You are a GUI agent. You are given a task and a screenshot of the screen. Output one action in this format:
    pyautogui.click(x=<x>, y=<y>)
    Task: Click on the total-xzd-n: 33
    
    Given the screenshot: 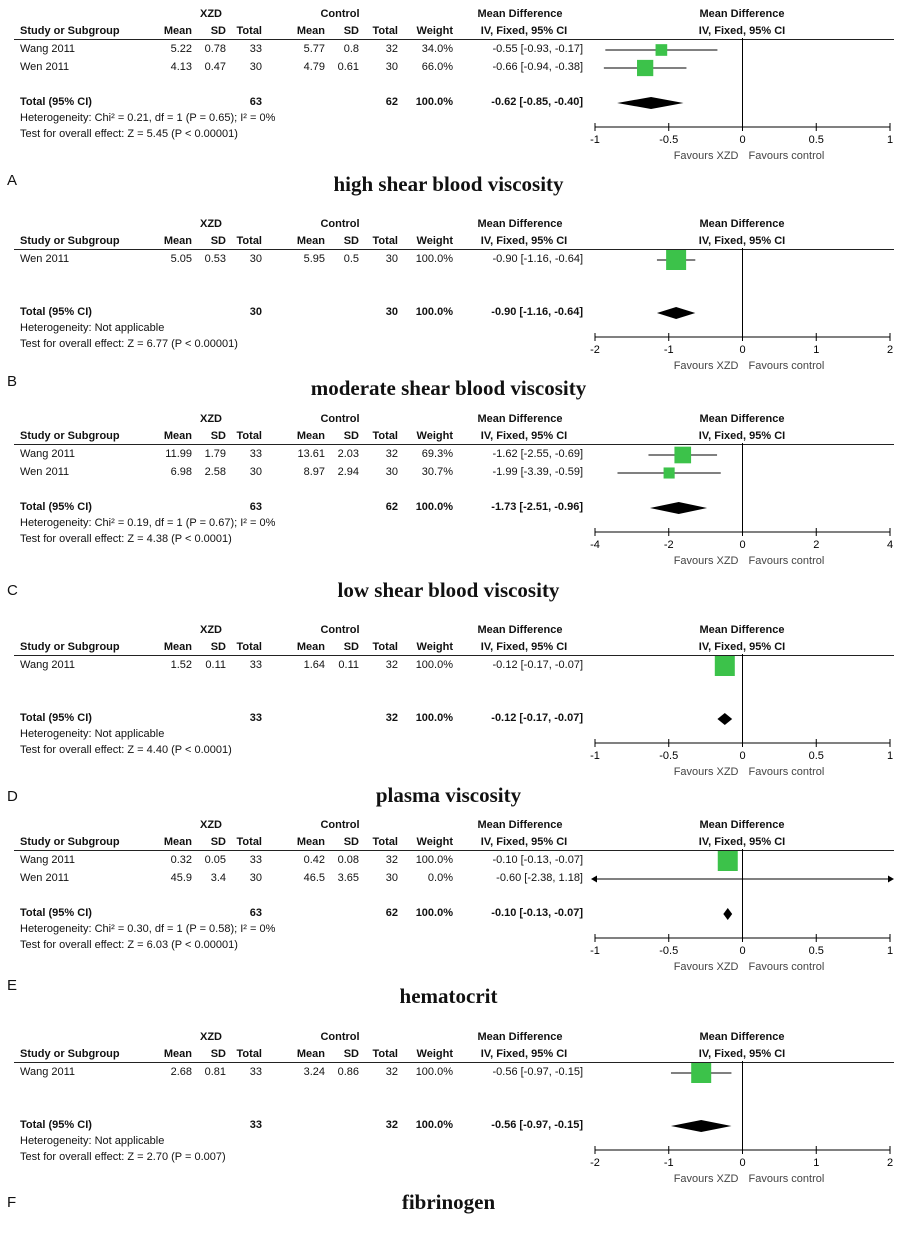 What is the action you would take?
    pyautogui.click(x=255, y=1125)
    